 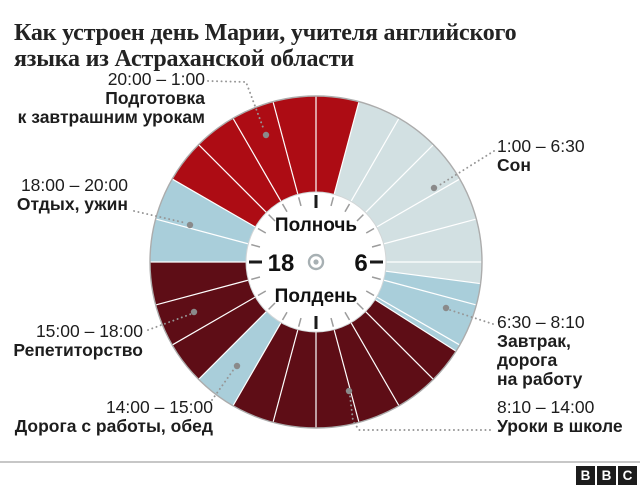 What do you see at coordinates (239, 358) in the screenshot?
I see `segment-lunch` at bounding box center [239, 358].